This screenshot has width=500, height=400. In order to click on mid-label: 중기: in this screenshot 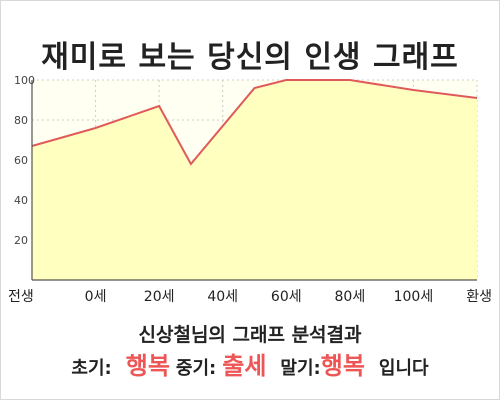, I will do `click(196, 368)`.